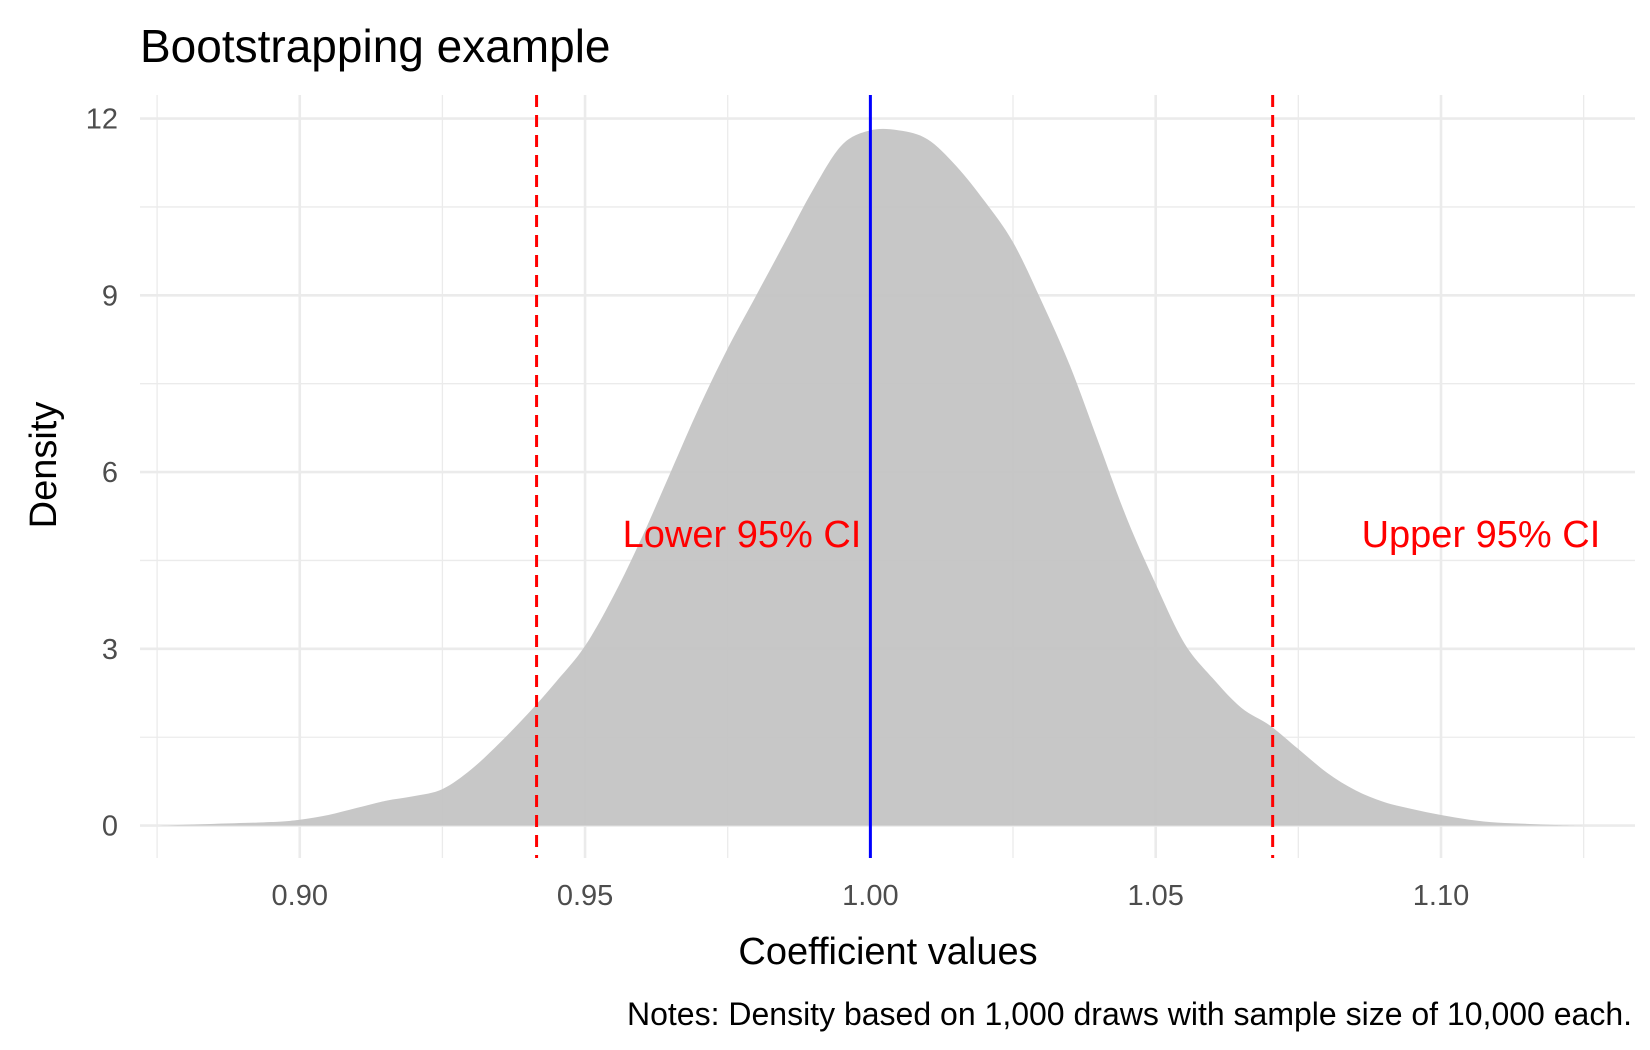 Image resolution: width=1650 pixels, height=1050 pixels. Describe the element at coordinates (375, 46) in the screenshot. I see `chart-title: Bootstrapping example` at that location.